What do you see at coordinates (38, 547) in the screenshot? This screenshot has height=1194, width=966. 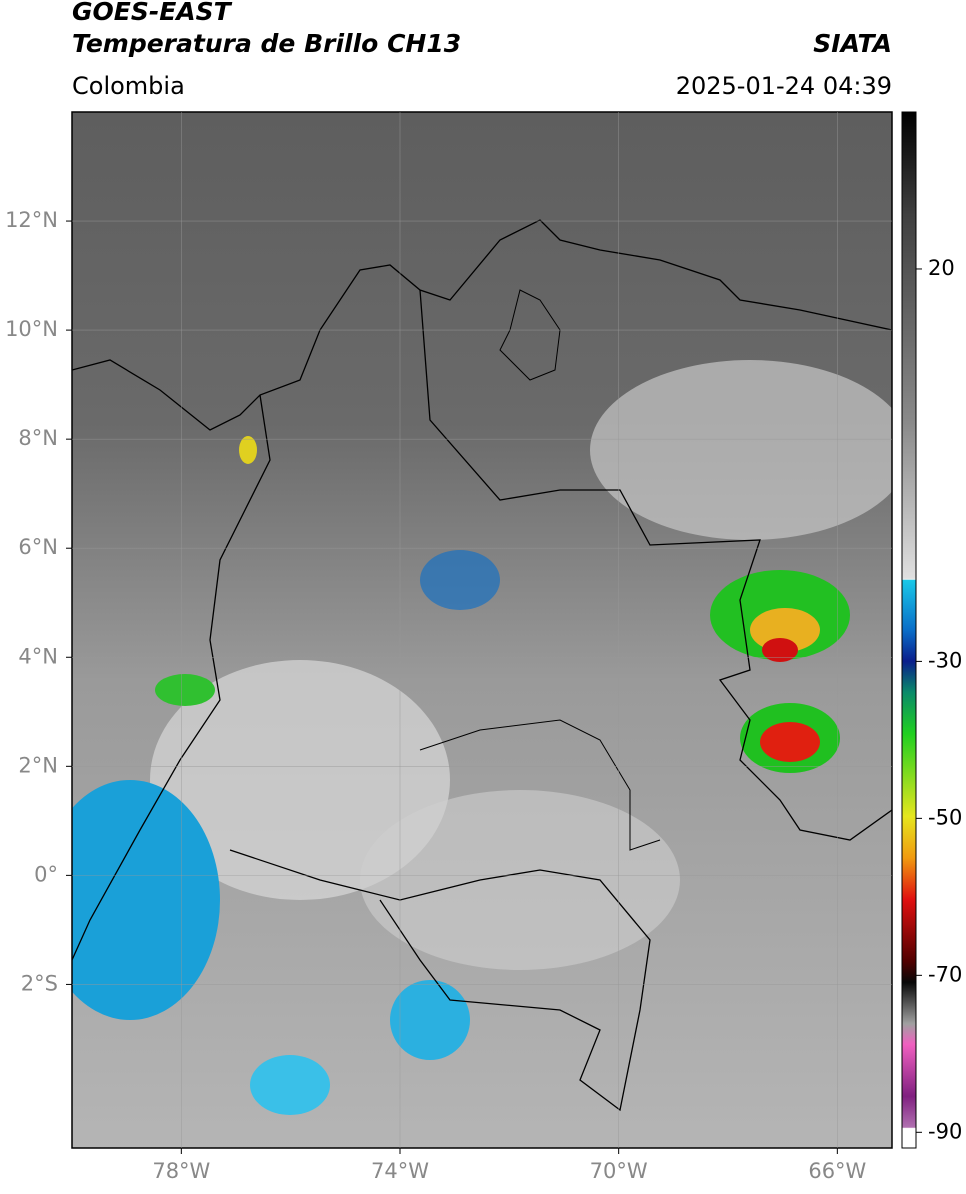 I see `y-tick-label: 6°N` at bounding box center [38, 547].